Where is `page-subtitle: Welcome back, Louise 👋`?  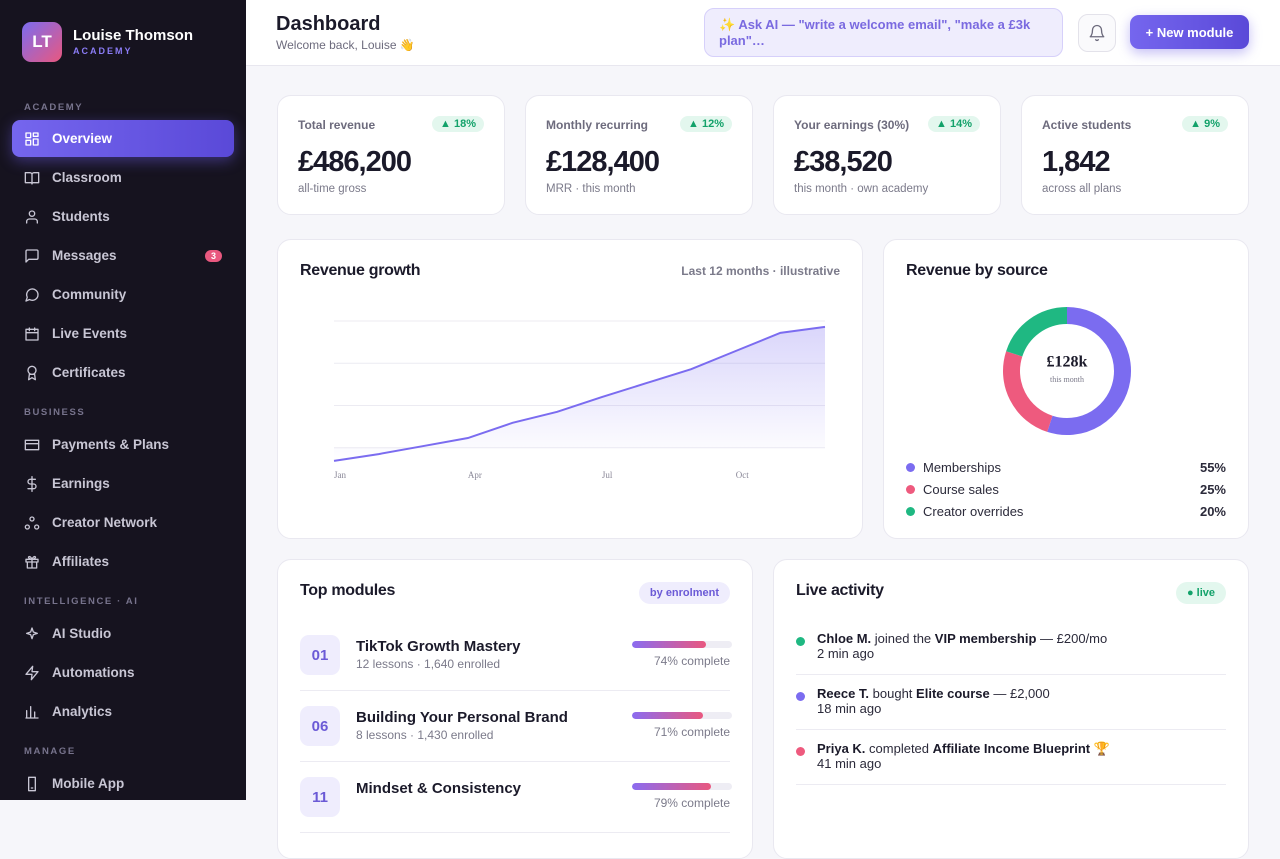 page-subtitle: Welcome back, Louise 👋 is located at coordinates (345, 45).